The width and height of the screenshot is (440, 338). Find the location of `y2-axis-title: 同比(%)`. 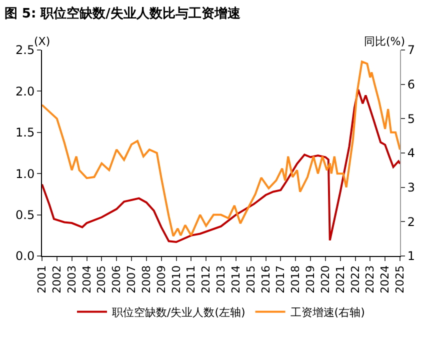

y2-axis-title: 同比(%) is located at coordinates (385, 41).